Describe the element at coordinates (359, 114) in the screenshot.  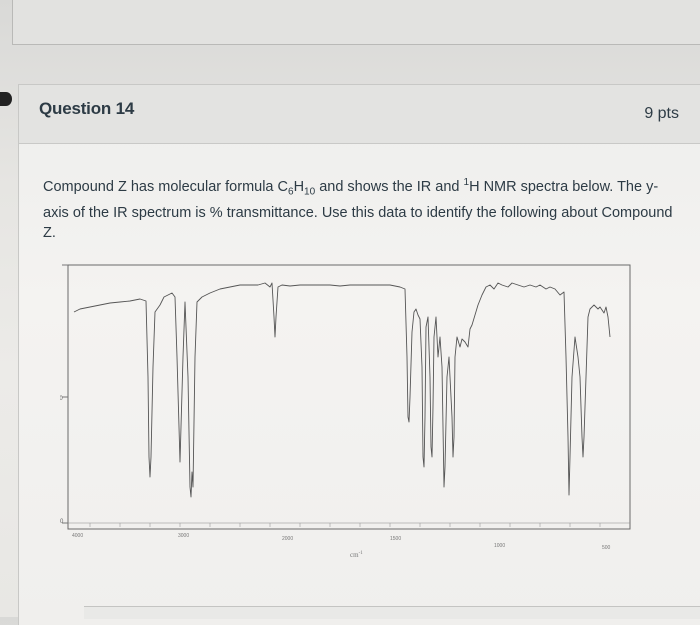
I see `question-header: Question 14 9 pts` at that location.